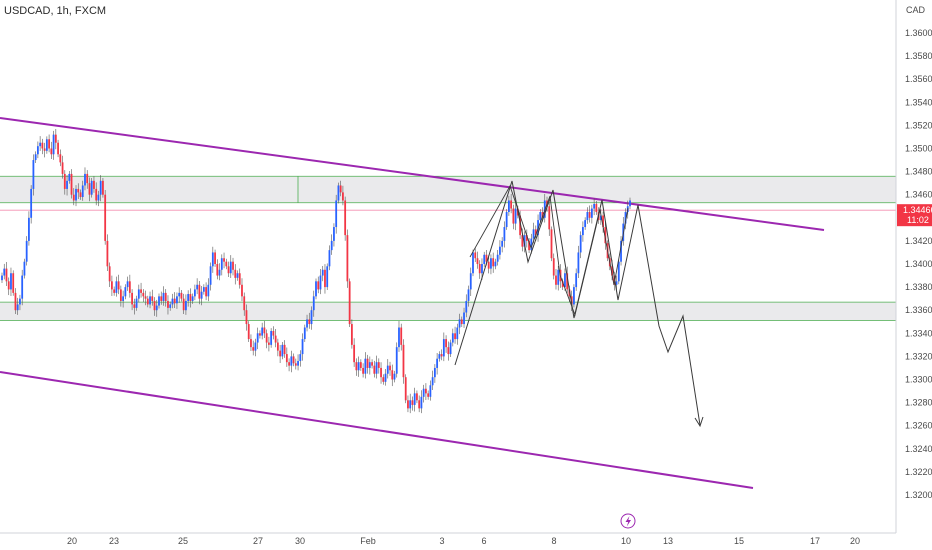 The height and width of the screenshot is (550, 932). Describe the element at coordinates (483, 541) in the screenshot. I see `x-tick-label: 6` at that location.